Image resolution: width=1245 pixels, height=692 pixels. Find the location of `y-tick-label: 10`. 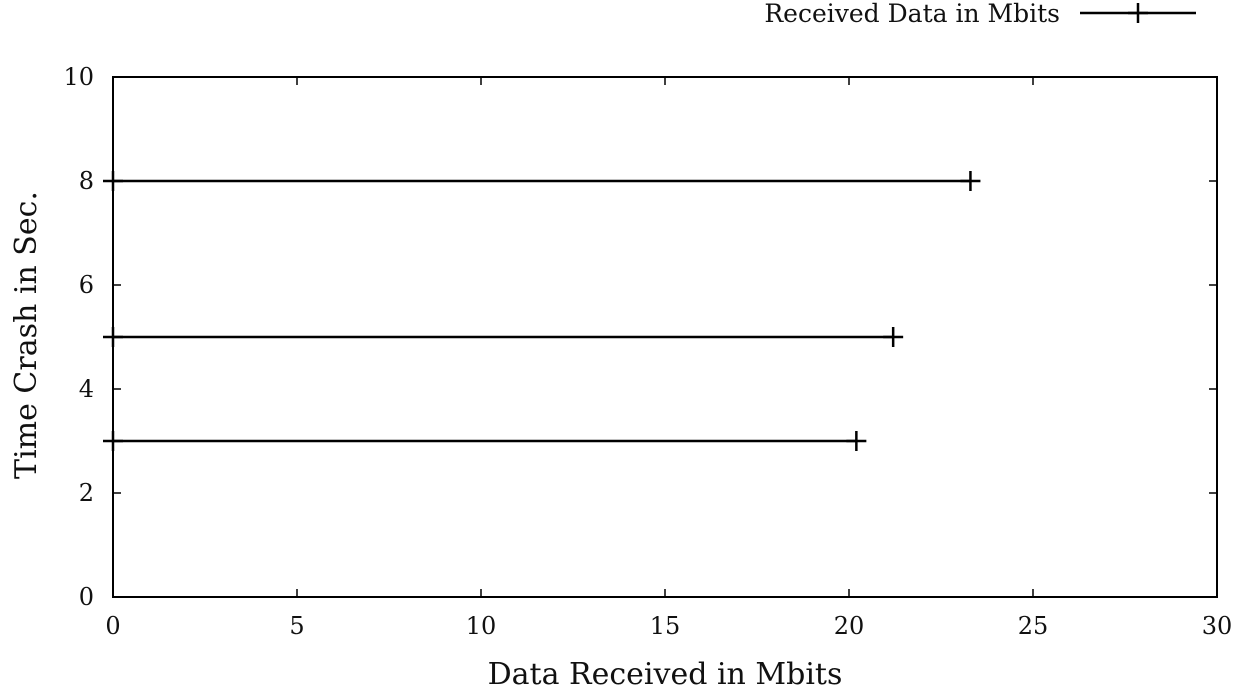

y-tick-label: 10 is located at coordinates (78, 77).